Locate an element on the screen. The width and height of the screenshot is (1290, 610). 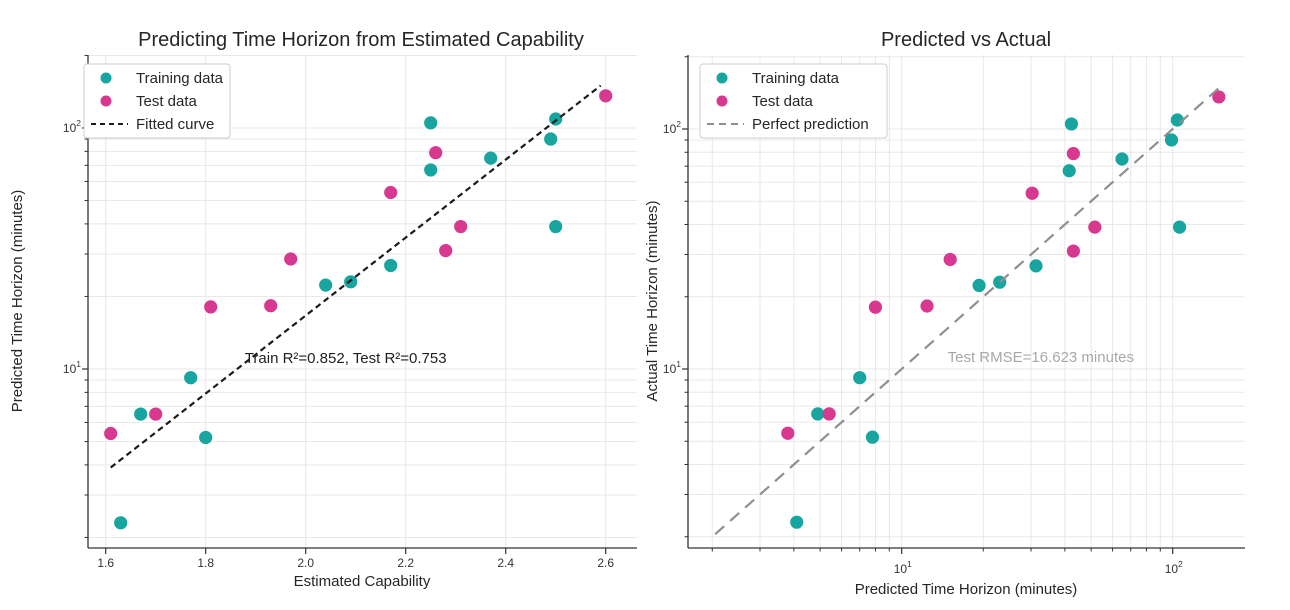
legend: Training data Test data Perfect prediction is located at coordinates (793, 101).